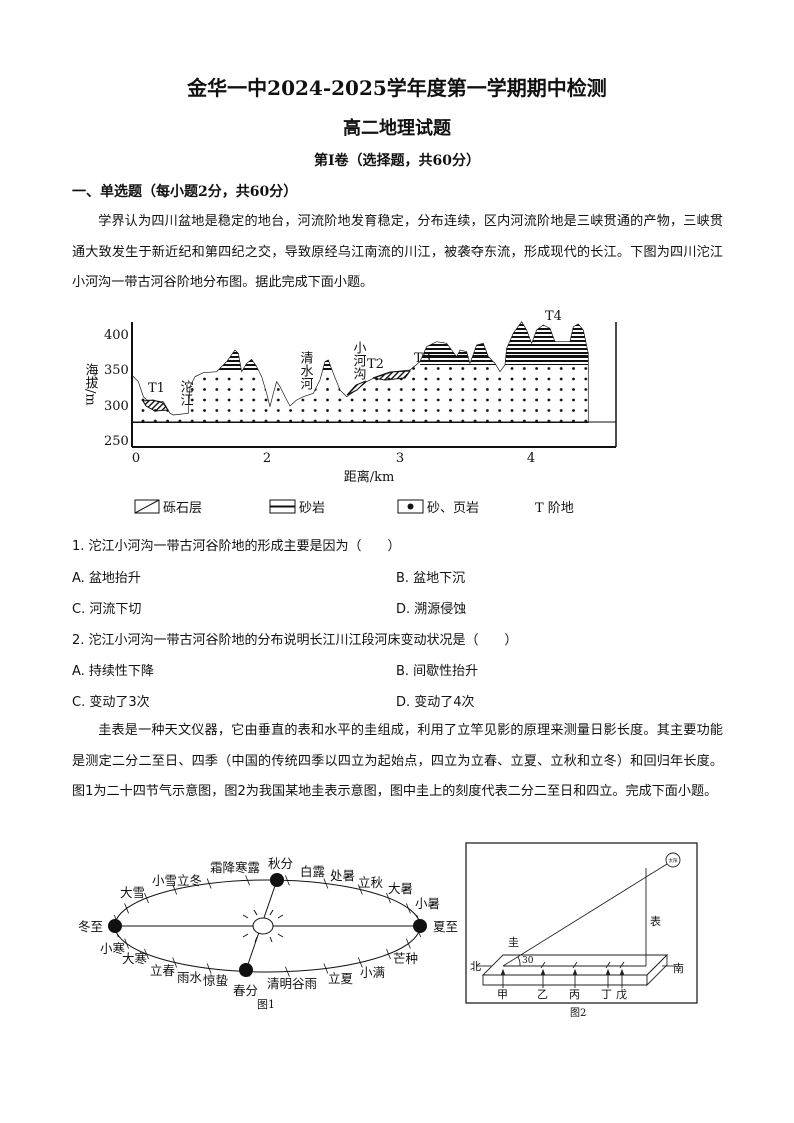  I want to click on term-chushu: 处暑, so click(342, 875).